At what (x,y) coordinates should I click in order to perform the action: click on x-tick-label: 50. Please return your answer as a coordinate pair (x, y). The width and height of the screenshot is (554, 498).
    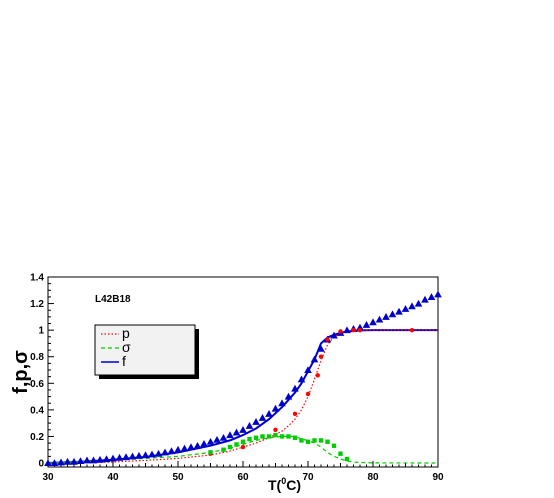
    Looking at the image, I should click on (178, 477).